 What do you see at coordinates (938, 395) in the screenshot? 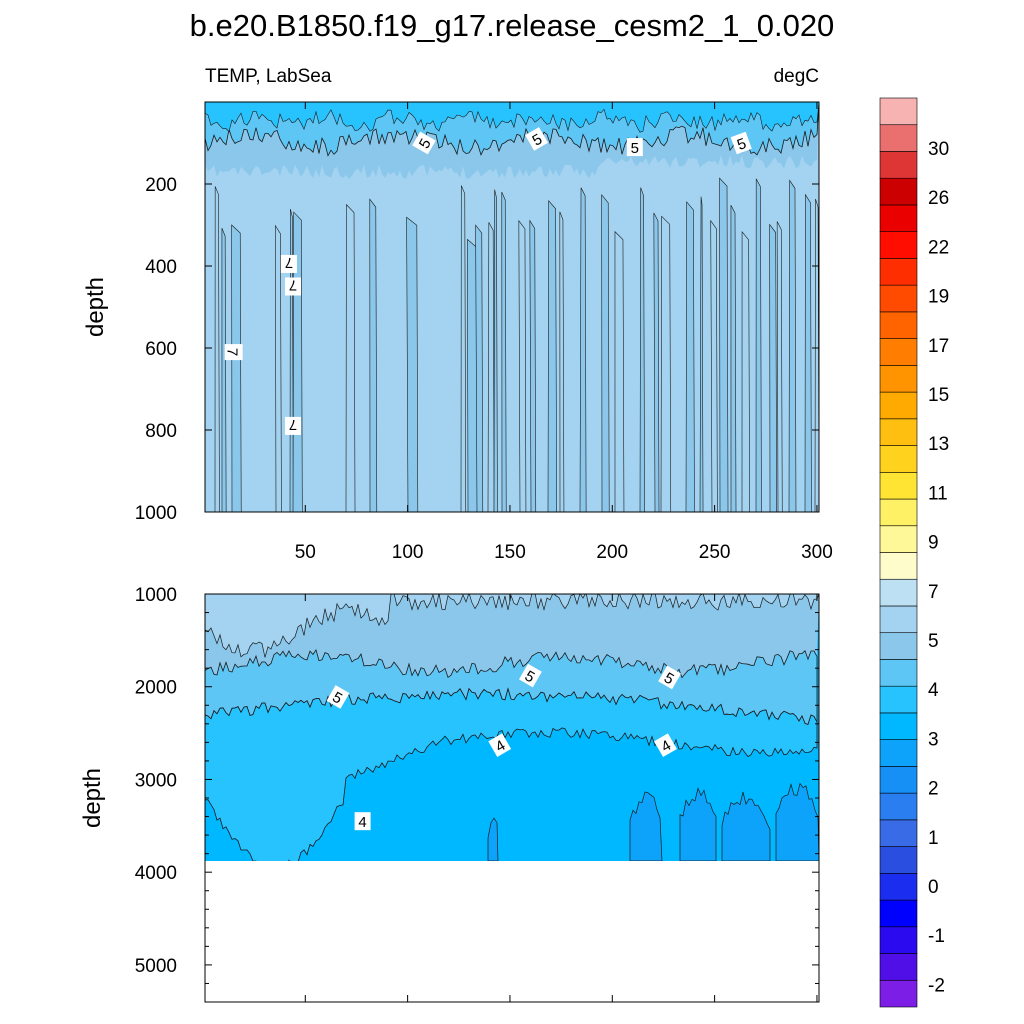
I see `colorbar-label: 15` at bounding box center [938, 395].